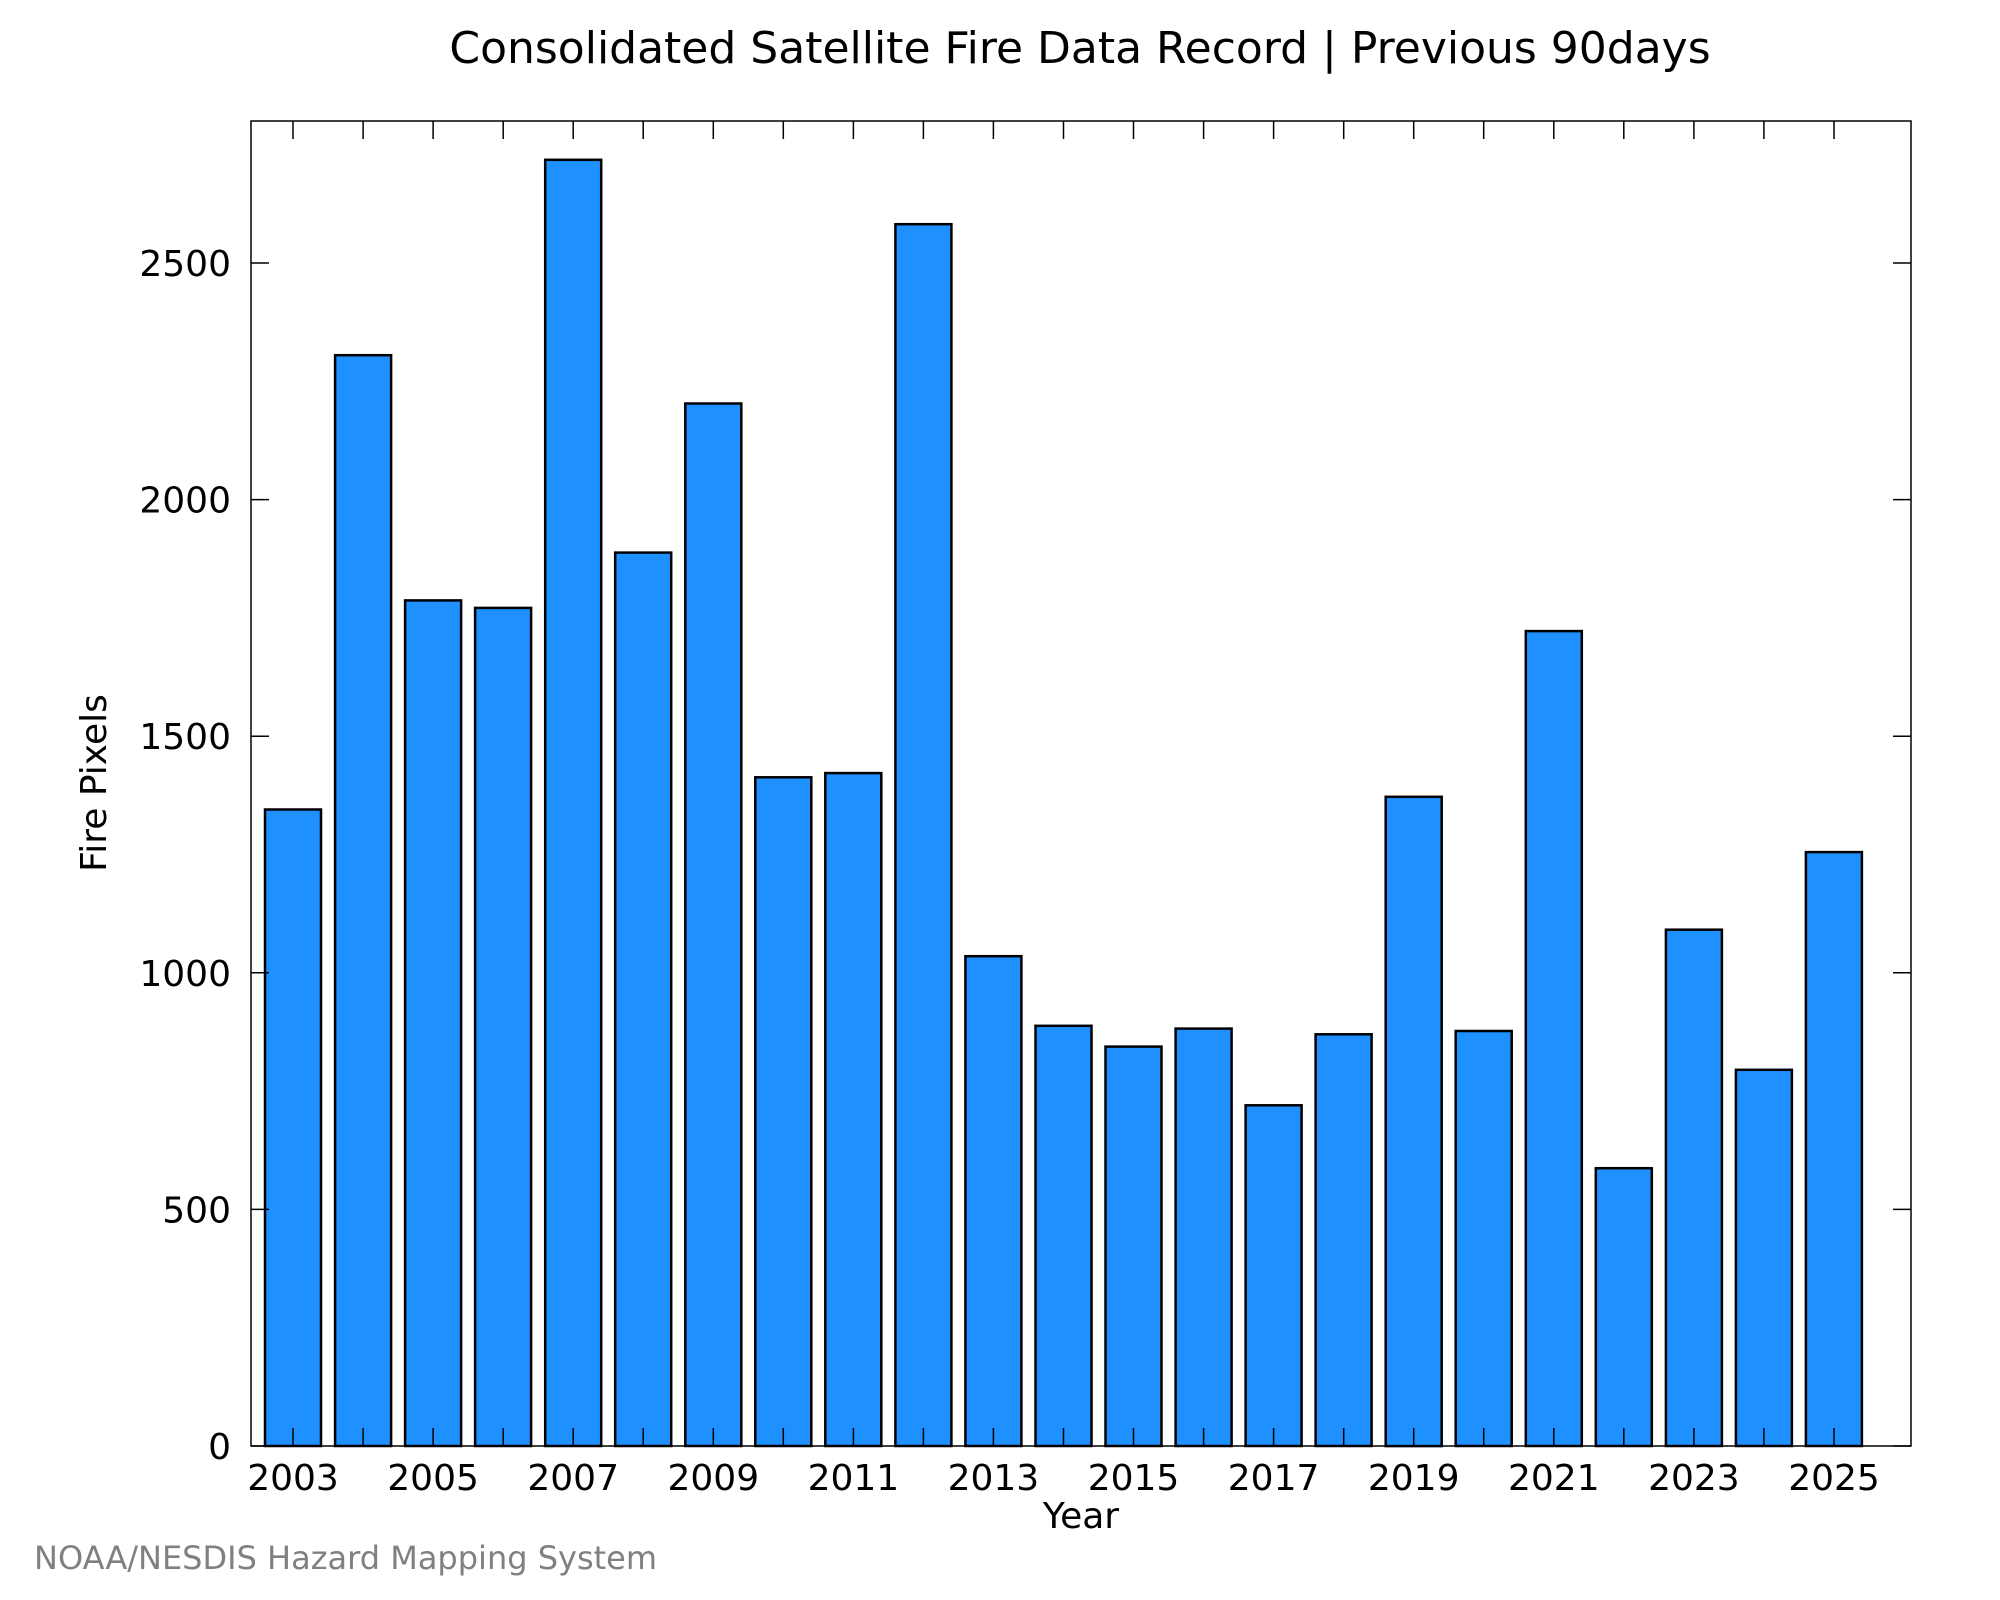 This screenshot has width=2000, height=1600. I want to click on x-tick-label-2015: 2015, so click(1134, 1478).